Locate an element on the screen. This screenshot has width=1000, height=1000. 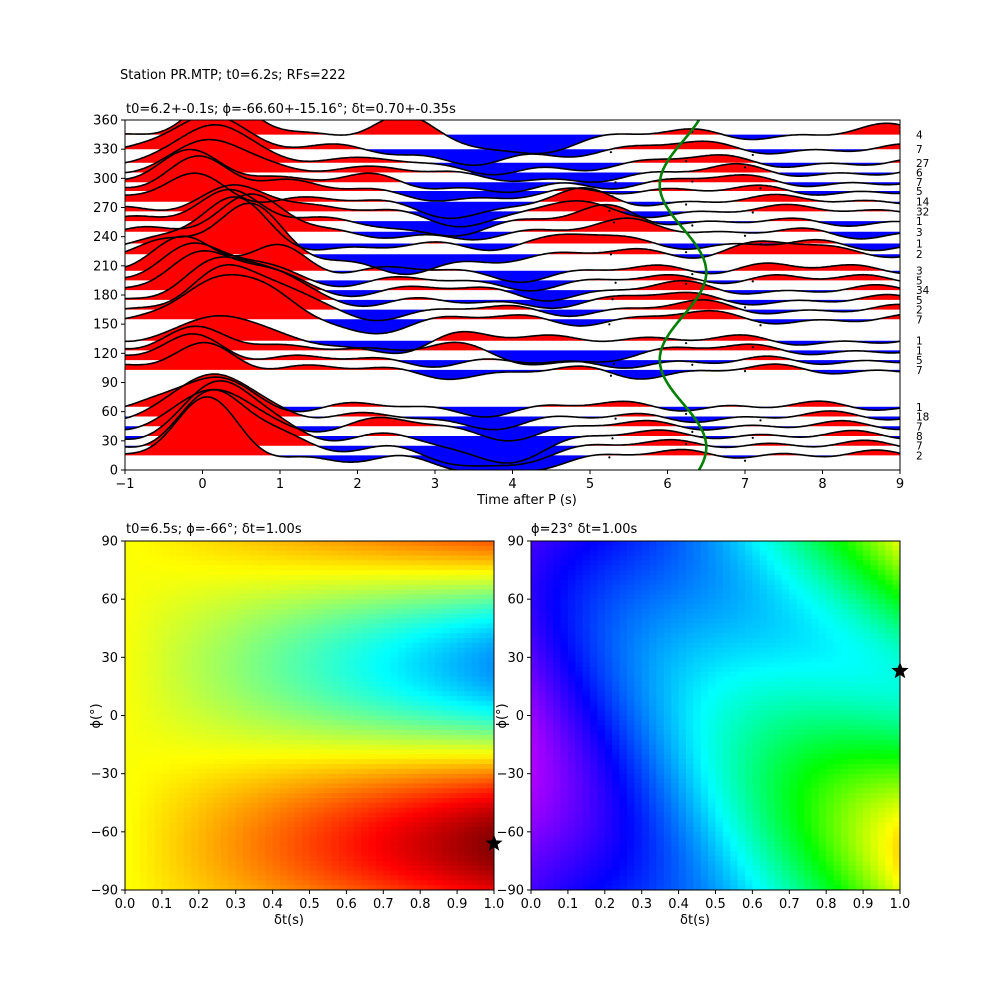
left-y-label: ϕ(°) is located at coordinates (96, 715).